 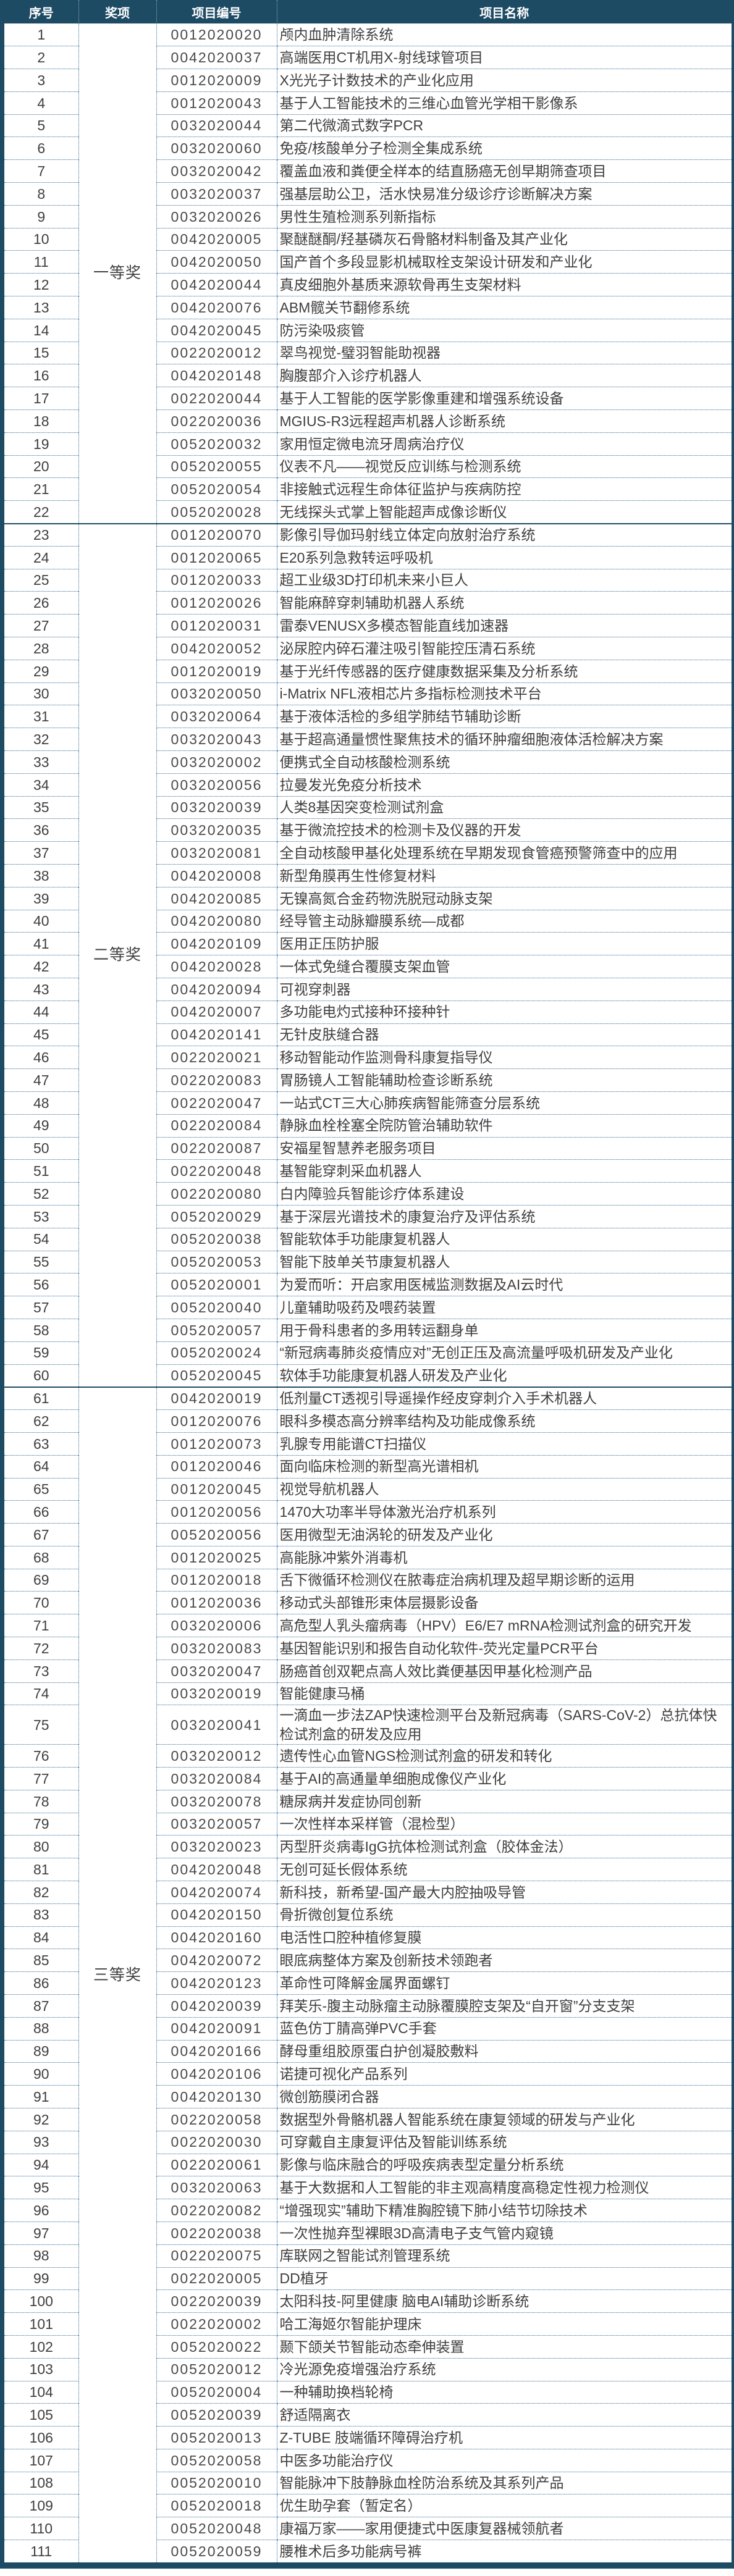 I want to click on row-index-cell: 101, so click(x=41, y=2324).